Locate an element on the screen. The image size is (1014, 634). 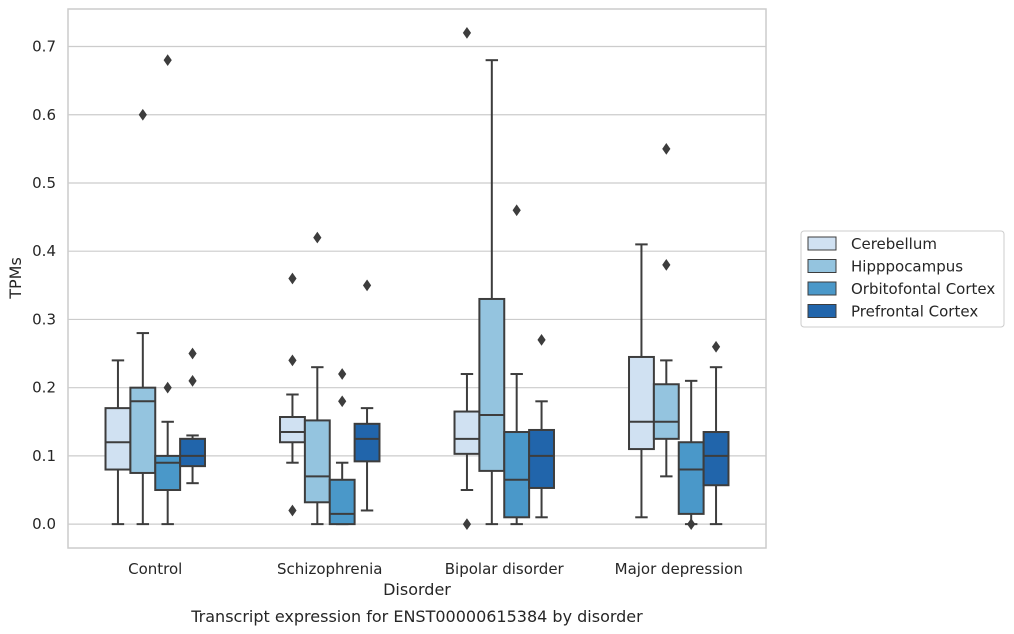
legend-label: Cerebellum is located at coordinates (894, 244).